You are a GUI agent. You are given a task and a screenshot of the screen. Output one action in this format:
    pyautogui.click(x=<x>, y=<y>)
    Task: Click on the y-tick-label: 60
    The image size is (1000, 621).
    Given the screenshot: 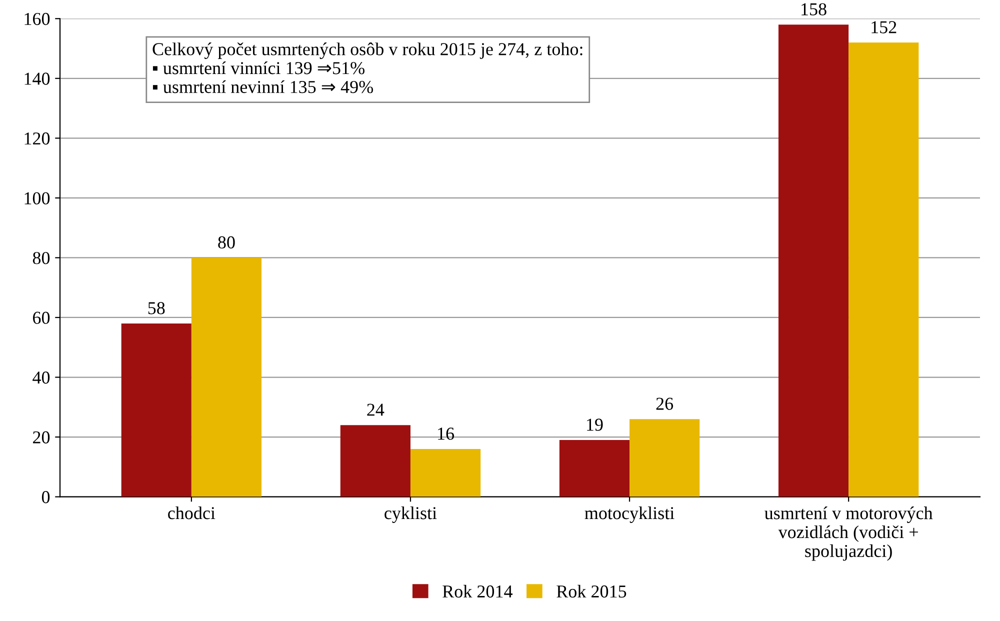 What is the action you would take?
    pyautogui.click(x=41, y=318)
    